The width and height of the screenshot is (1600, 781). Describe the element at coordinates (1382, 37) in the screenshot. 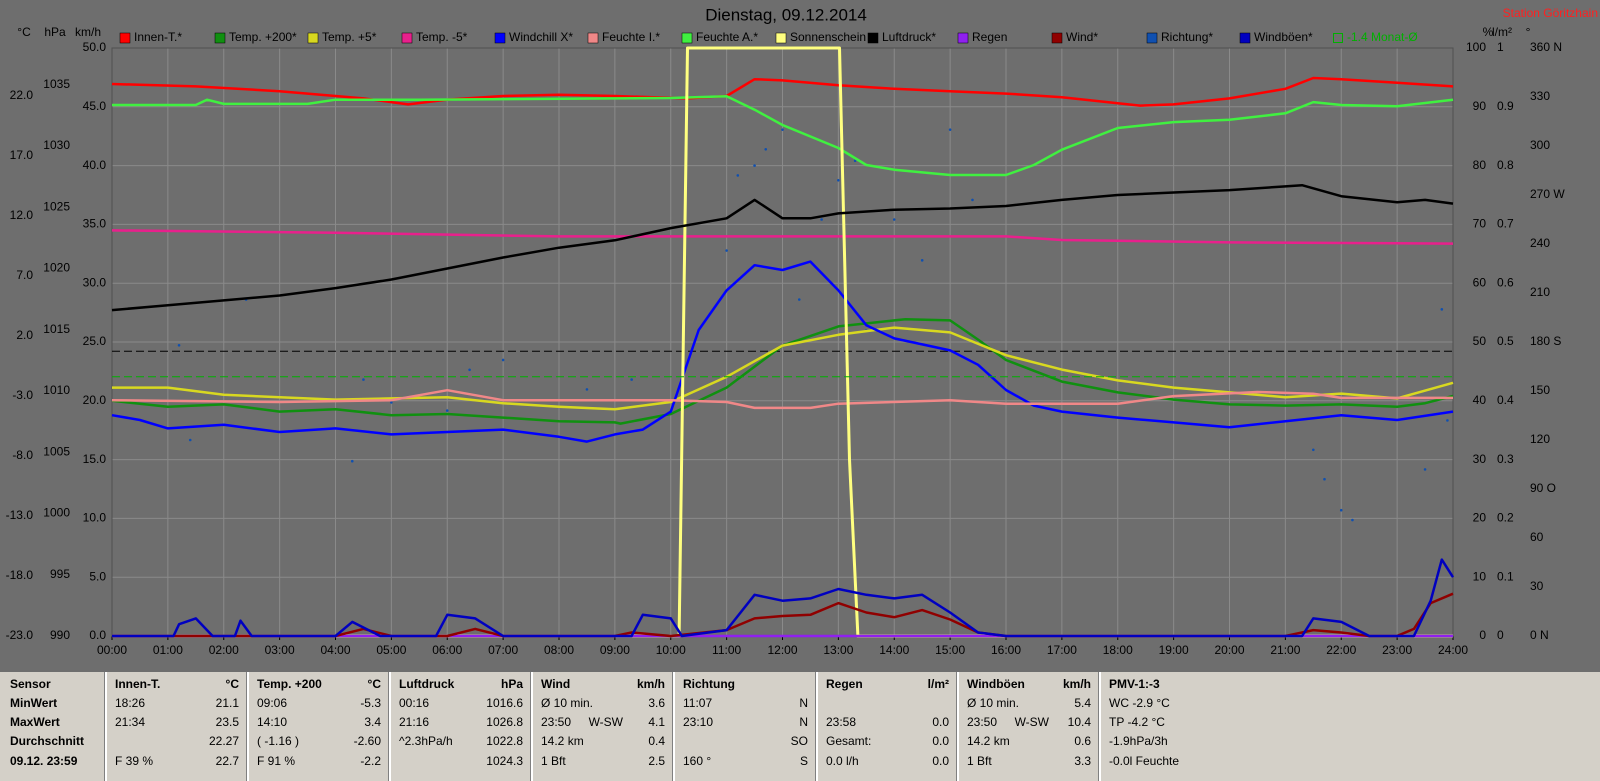

I see `legend-label: -1.4 Monat-Ø` at that location.